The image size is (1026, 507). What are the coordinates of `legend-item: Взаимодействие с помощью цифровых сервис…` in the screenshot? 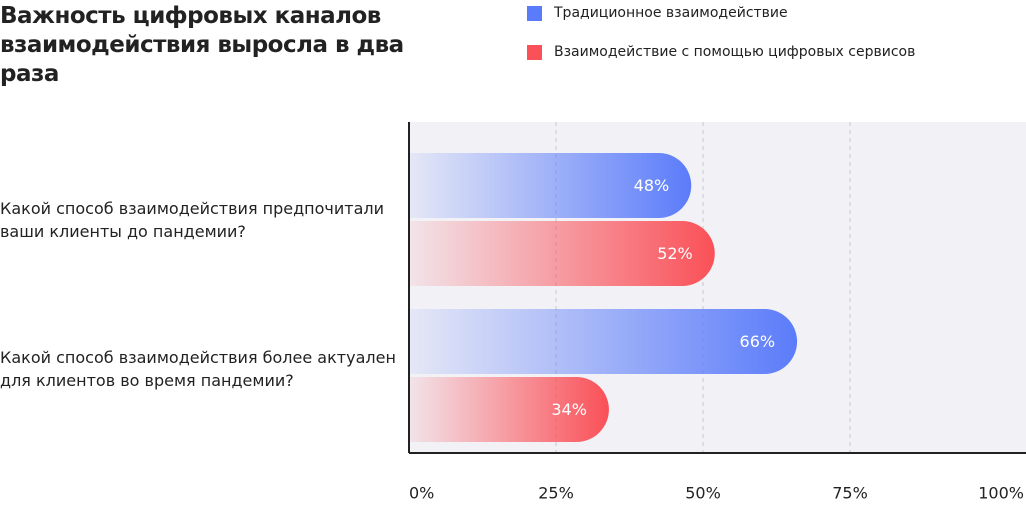 It's located at (721, 52).